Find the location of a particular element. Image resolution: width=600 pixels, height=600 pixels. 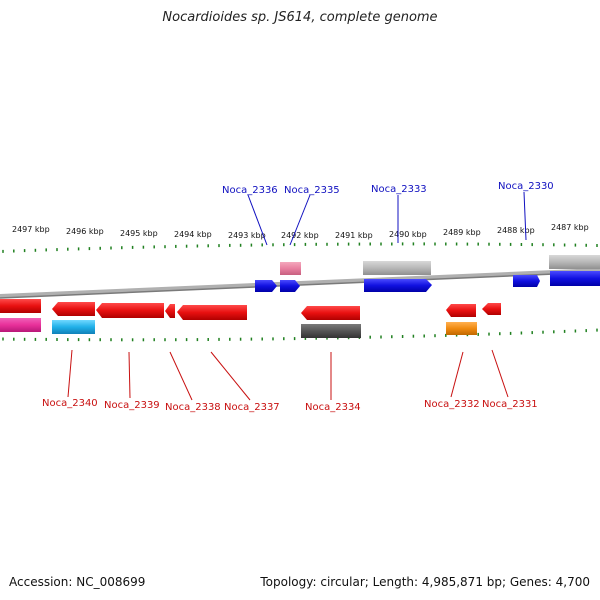

genome-backbone is located at coordinates (300, 283).